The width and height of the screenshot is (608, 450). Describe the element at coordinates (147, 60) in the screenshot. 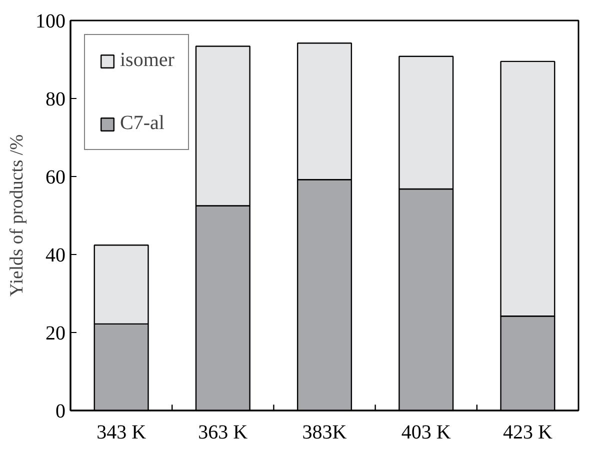

I see `legend-label: isomer` at that location.